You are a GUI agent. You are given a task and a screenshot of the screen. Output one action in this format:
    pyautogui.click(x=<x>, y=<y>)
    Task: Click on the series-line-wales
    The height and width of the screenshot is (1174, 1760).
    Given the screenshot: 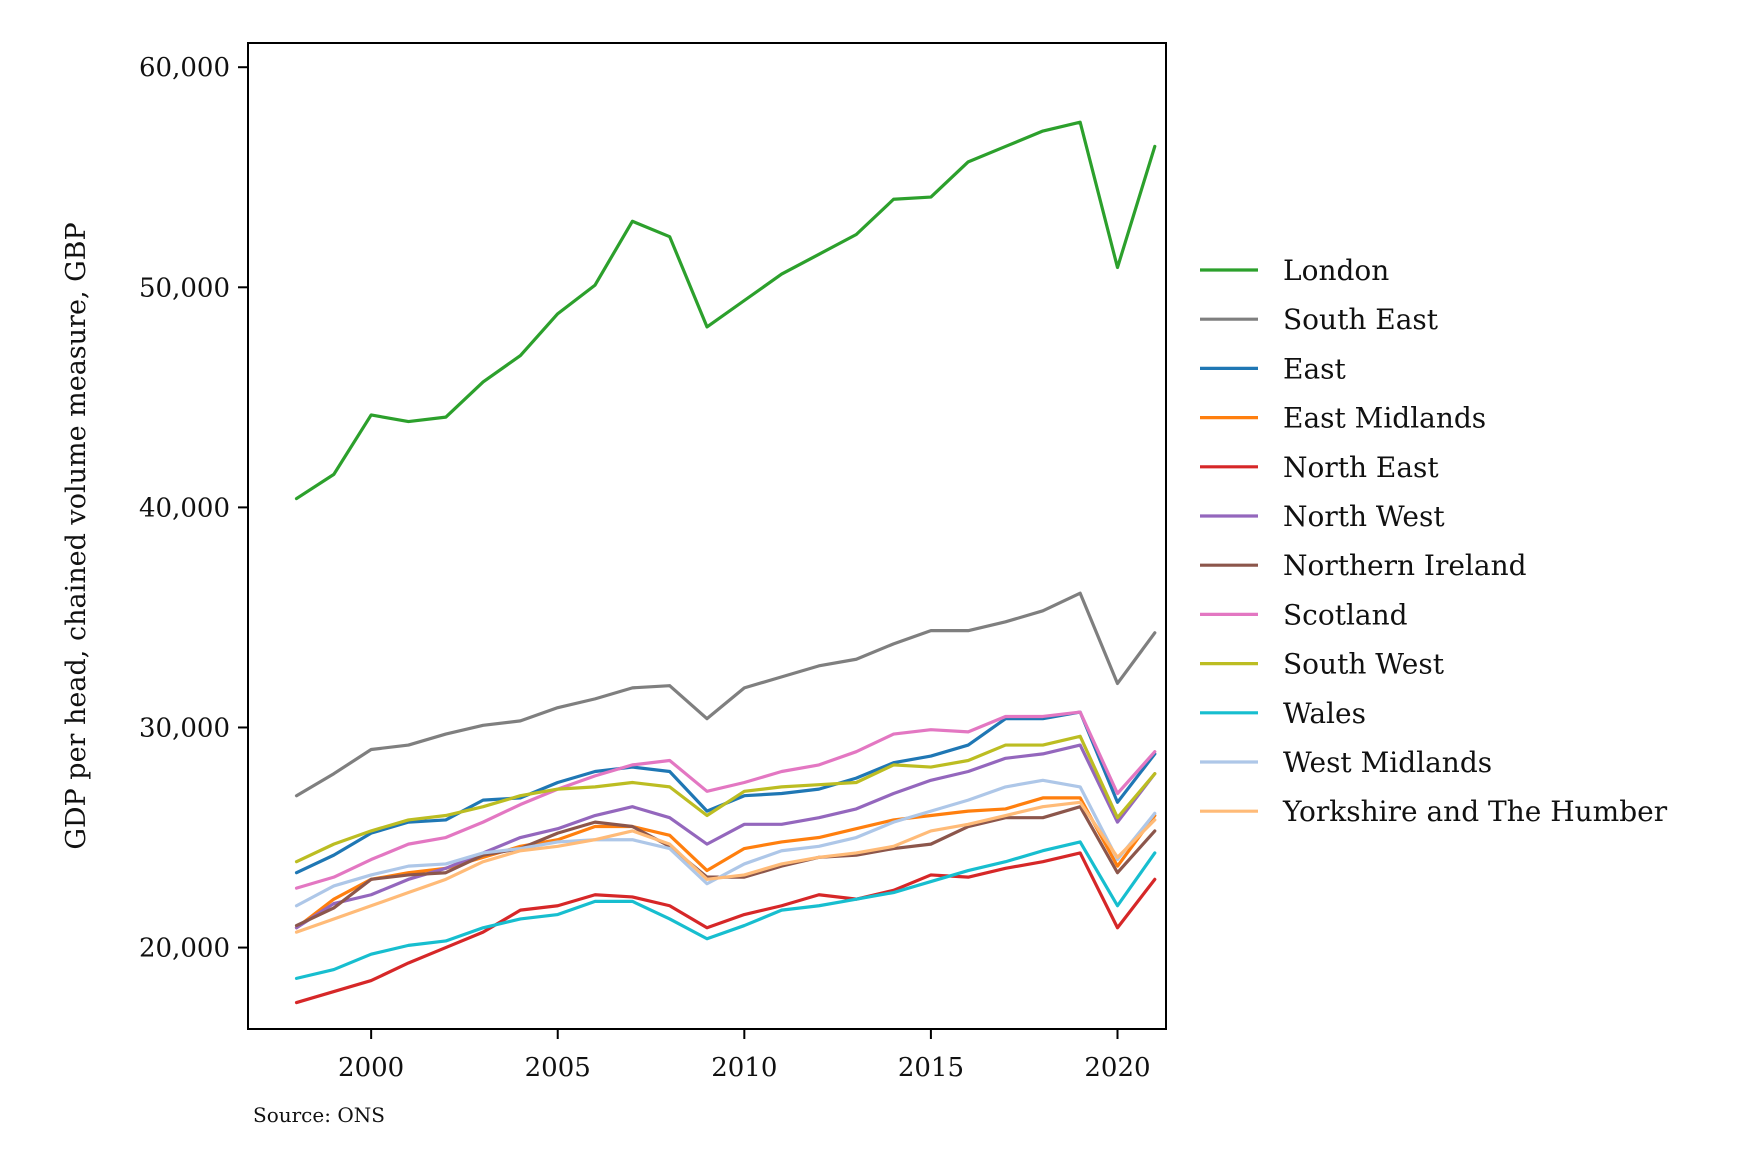 What is the action you would take?
    pyautogui.click(x=725, y=910)
    